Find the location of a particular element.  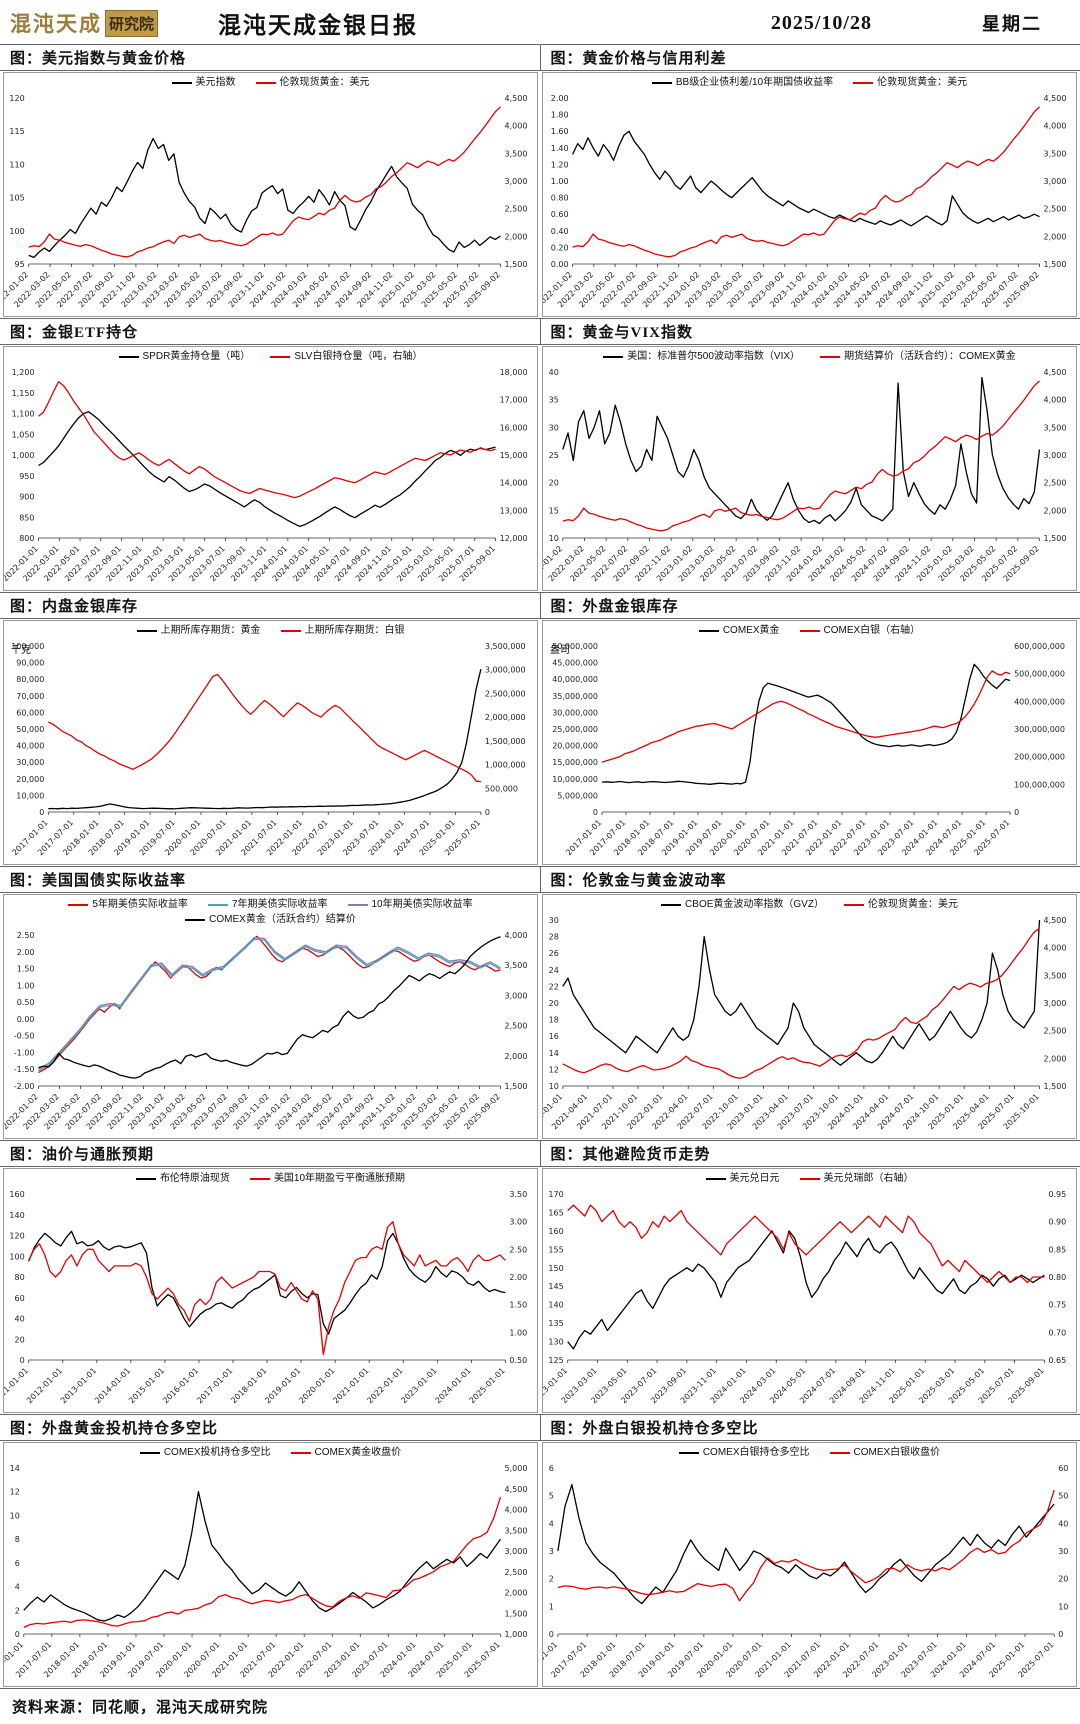

svg-text: 0.65 is located at coordinates (1057, 1360).